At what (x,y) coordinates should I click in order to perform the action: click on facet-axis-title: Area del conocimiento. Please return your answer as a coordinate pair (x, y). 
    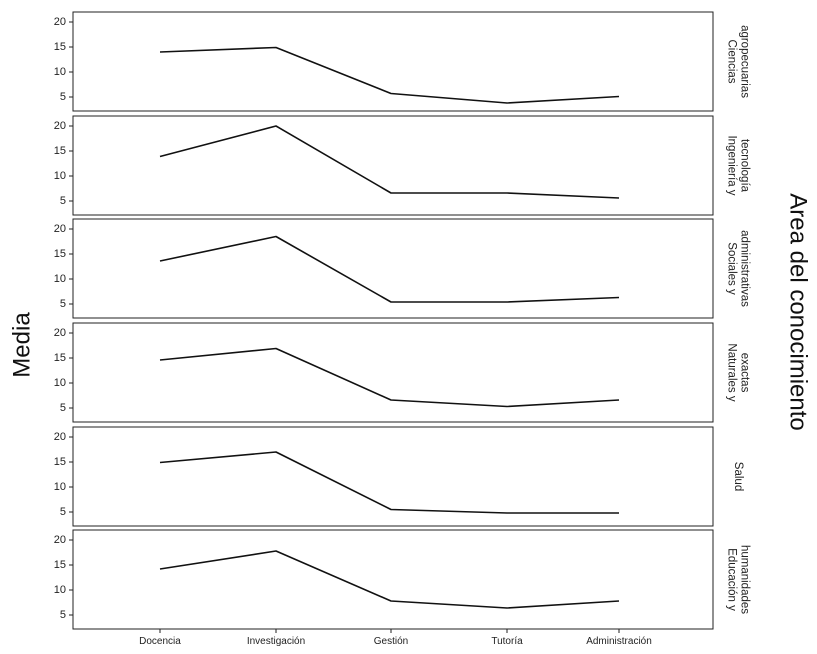
    Looking at the image, I should click on (798, 311).